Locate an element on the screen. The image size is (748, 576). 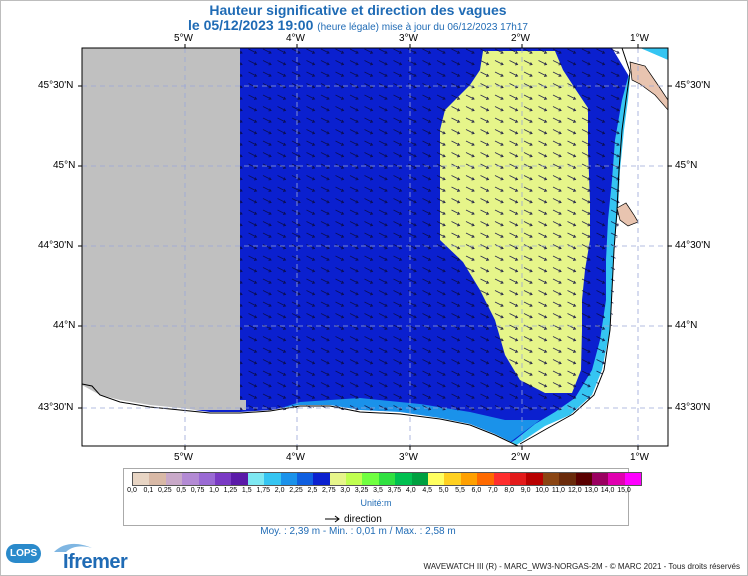
lon-tick-bottom: 5°W is located at coordinates (183, 457).